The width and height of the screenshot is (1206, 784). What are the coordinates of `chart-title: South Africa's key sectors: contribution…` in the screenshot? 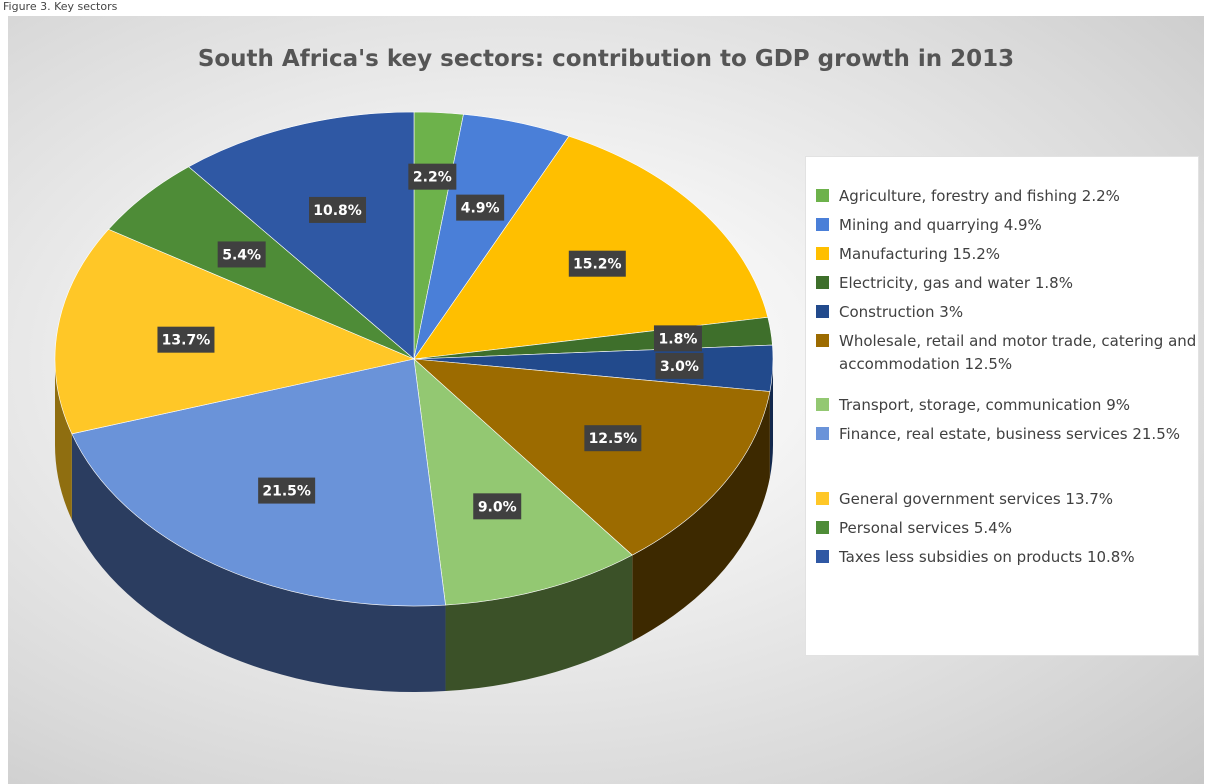 It's located at (606, 59).